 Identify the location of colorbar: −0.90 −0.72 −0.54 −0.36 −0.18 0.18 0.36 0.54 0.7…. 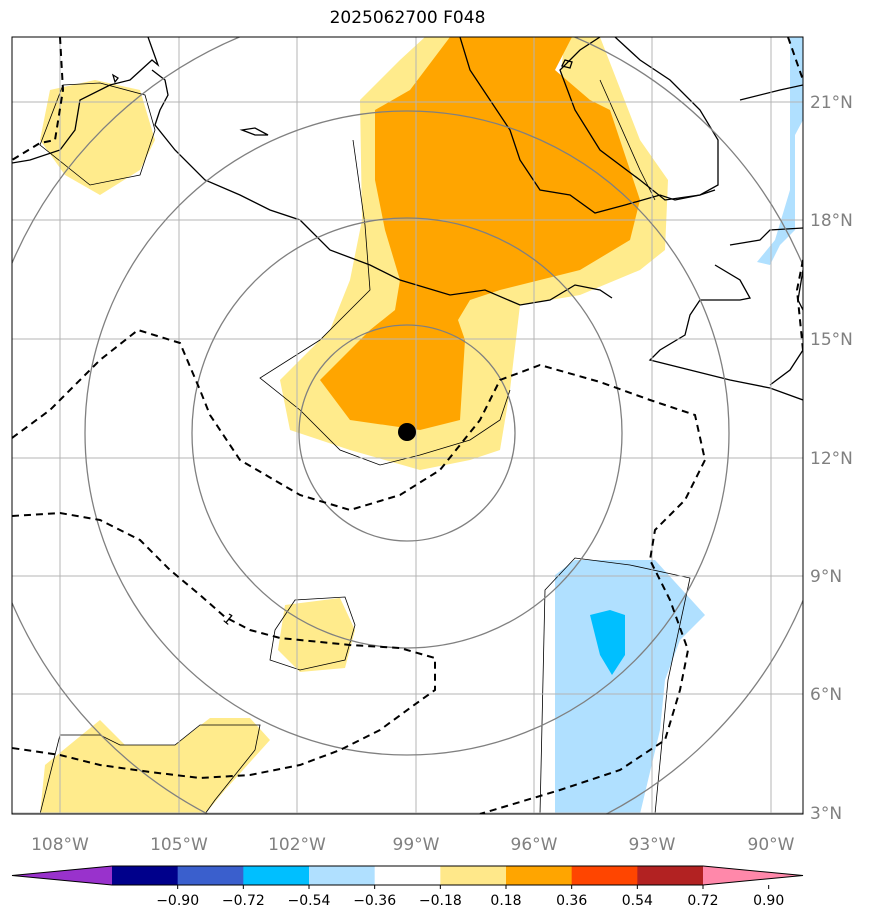
(407, 887).